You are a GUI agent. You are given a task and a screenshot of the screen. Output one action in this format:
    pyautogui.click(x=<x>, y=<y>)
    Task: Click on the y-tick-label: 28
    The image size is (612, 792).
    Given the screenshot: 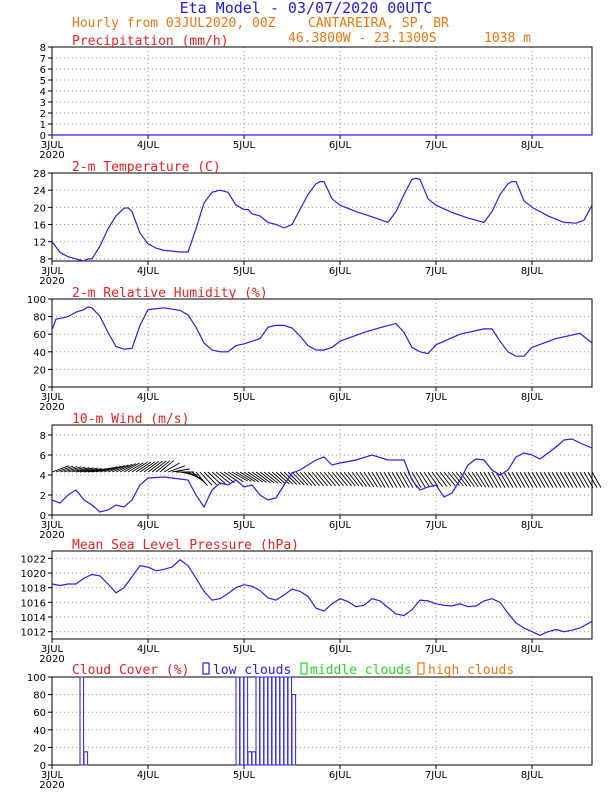 What is the action you would take?
    pyautogui.click(x=39, y=174)
    